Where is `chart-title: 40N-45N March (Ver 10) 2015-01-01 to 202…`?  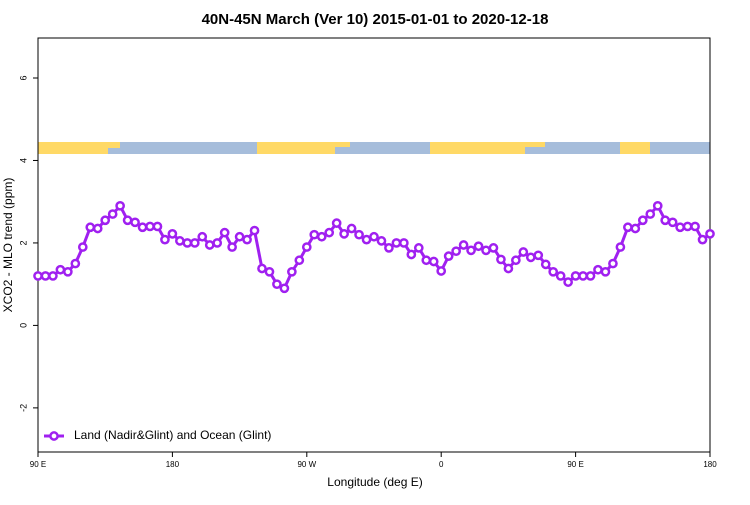
chart-title: 40N-45N March (Ver 10) 2015-01-01 to 202… is located at coordinates (375, 19).